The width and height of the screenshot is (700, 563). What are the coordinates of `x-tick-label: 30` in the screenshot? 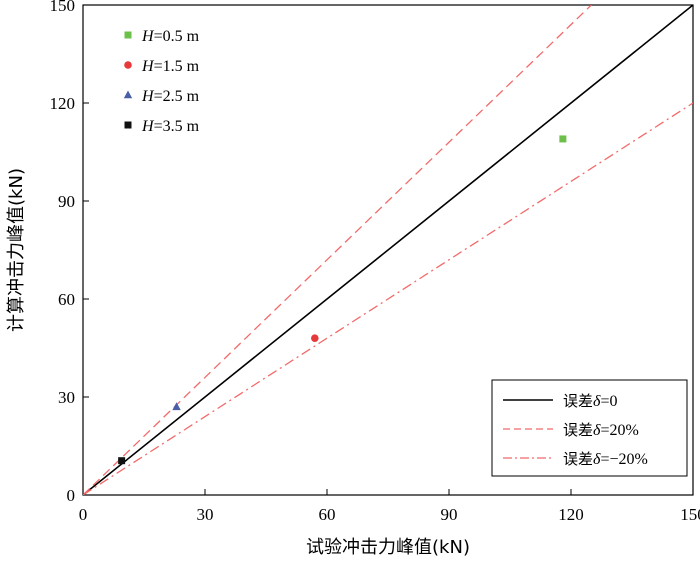 It's located at (205, 514).